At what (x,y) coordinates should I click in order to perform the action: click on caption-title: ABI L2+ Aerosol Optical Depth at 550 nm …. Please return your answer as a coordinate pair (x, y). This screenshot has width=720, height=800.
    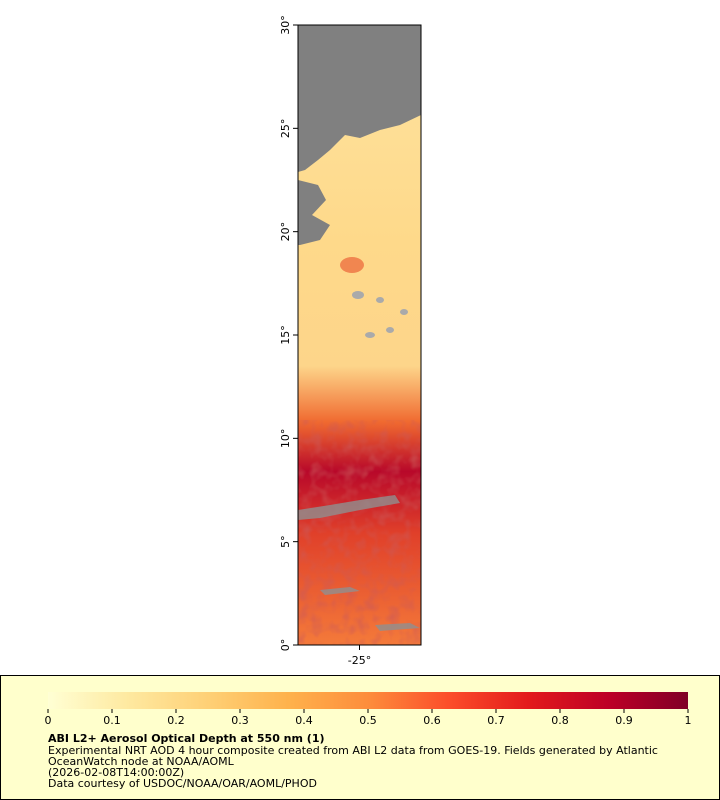
    Looking at the image, I should click on (186, 738).